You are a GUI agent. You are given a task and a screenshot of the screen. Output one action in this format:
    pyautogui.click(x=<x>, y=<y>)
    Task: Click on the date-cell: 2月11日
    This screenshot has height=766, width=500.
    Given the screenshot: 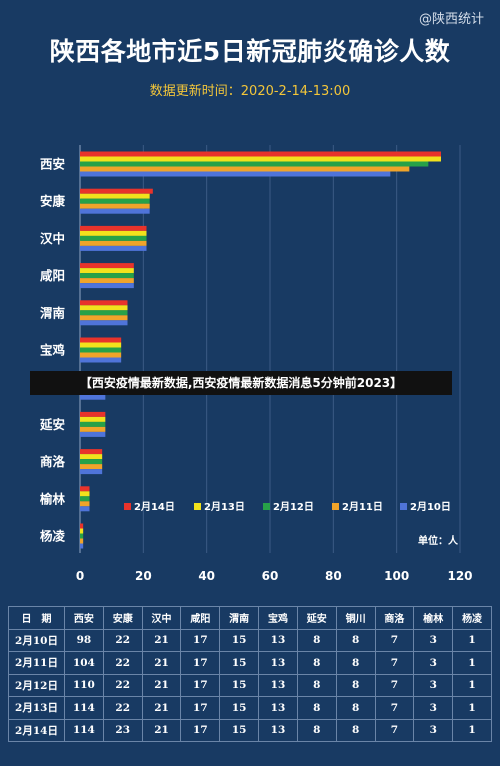 What is the action you would take?
    pyautogui.click(x=36, y=663)
    